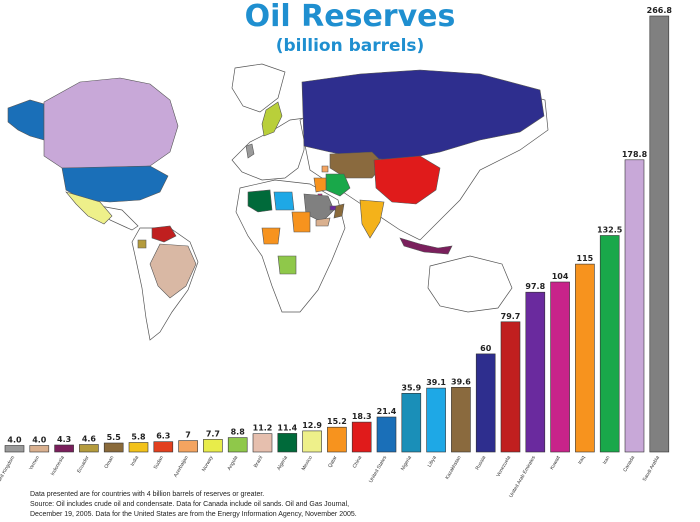 The image size is (700, 522). Describe the element at coordinates (333, 462) in the screenshot. I see `category-label: Qatar` at that location.